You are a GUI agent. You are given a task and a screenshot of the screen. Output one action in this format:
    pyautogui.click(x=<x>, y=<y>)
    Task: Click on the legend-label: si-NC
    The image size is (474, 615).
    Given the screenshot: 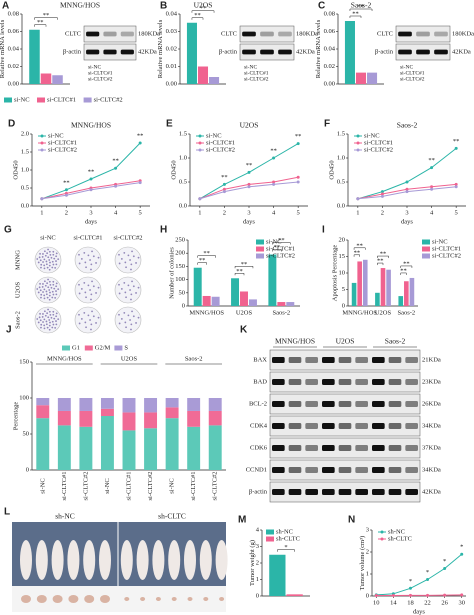 What is the action you would take?
    pyautogui.click(x=22, y=99)
    